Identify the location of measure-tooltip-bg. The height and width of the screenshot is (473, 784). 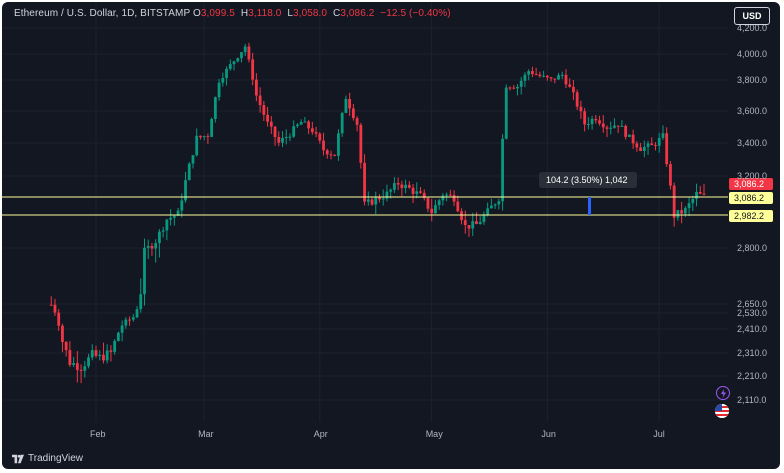
(588, 180).